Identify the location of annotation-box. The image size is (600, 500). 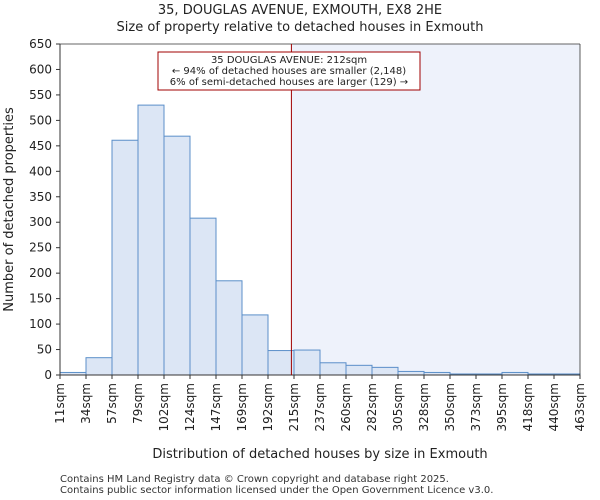
(289, 71).